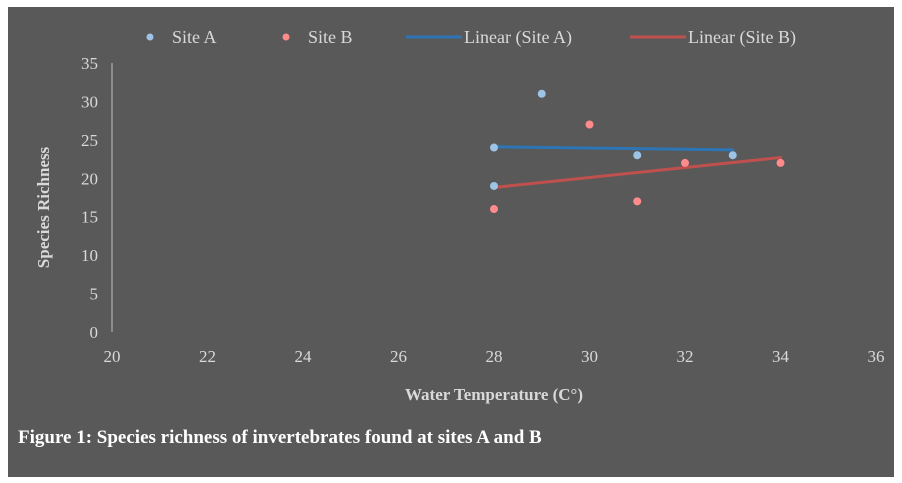 The height and width of the screenshot is (483, 902). I want to click on y-axis-label: Species Richness, so click(43, 207).